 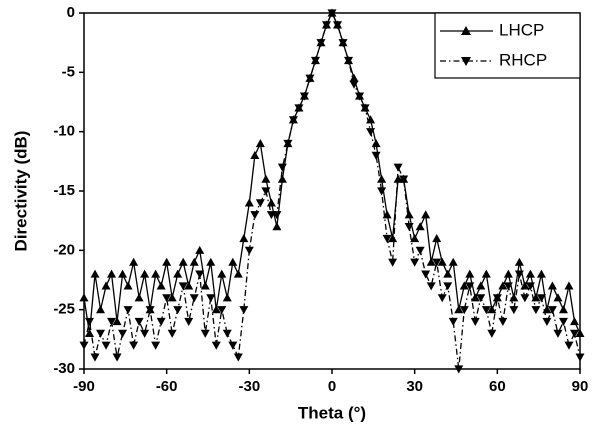 I want to click on x-tick-label: 0, so click(x=332, y=386).